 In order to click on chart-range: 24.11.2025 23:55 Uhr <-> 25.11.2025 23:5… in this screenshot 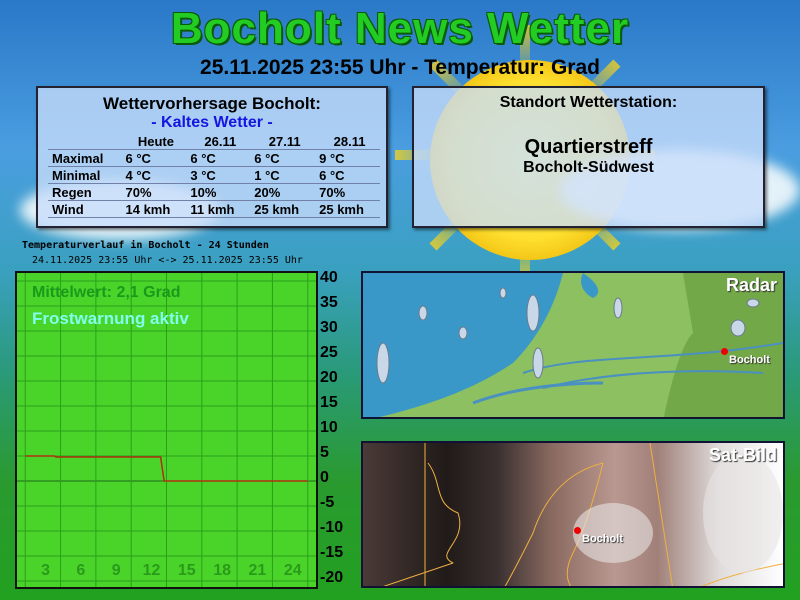, I will do `click(167, 260)`.